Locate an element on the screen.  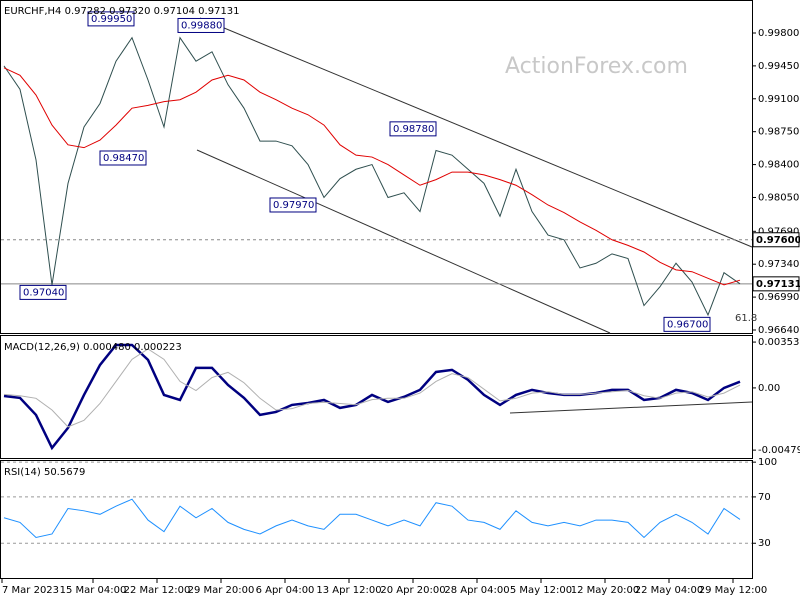
y-tick-label: 30 is located at coordinates (764, 543).